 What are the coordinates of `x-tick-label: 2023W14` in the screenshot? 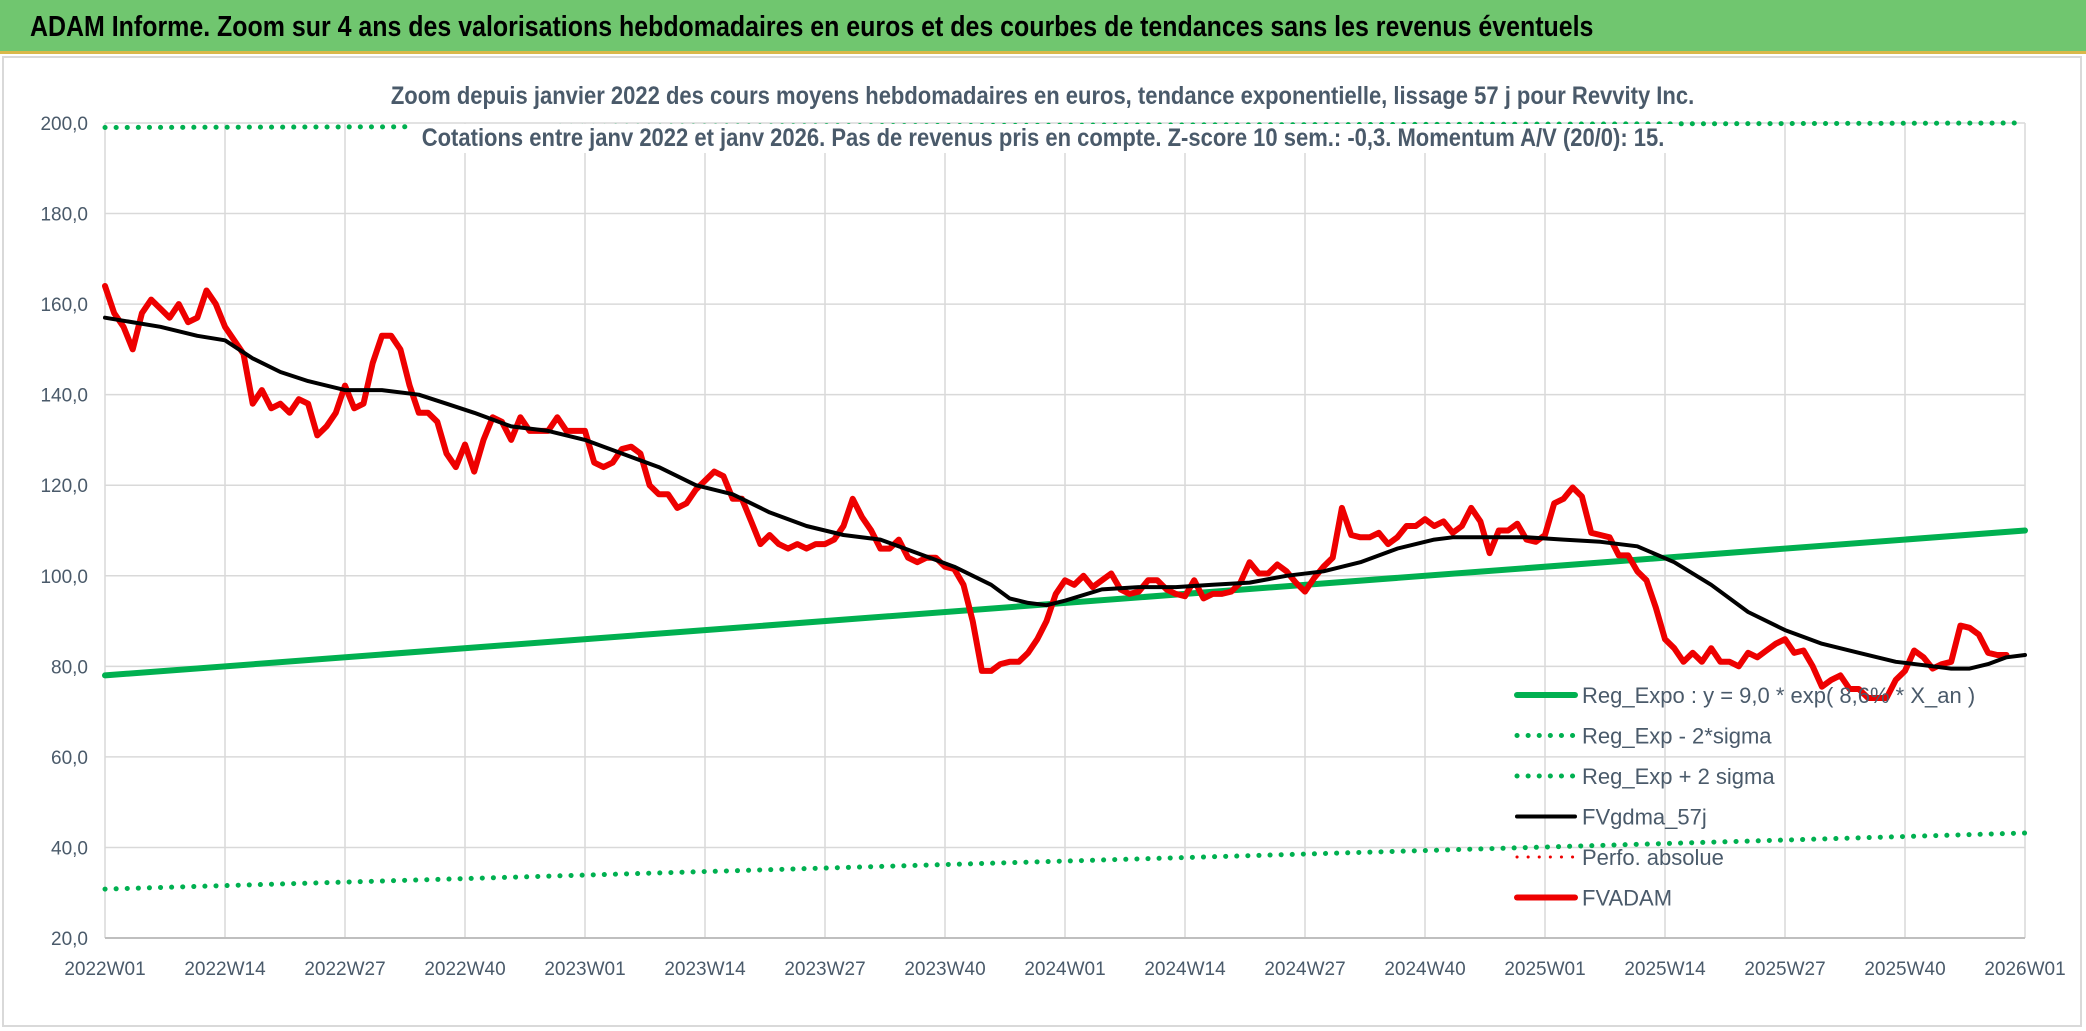 It's located at (705, 969).